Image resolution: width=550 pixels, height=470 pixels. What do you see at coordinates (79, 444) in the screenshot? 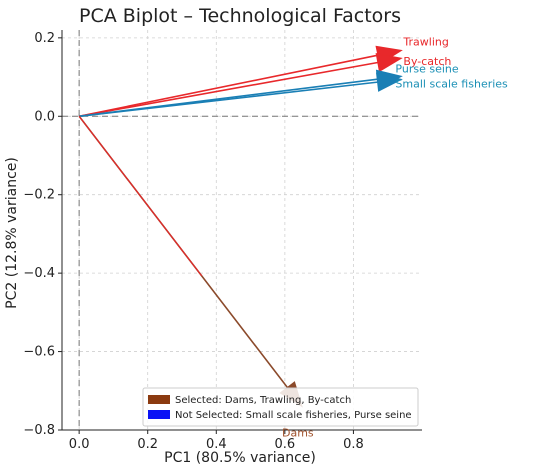
I see `x-tick-label: 0.0` at bounding box center [79, 444].